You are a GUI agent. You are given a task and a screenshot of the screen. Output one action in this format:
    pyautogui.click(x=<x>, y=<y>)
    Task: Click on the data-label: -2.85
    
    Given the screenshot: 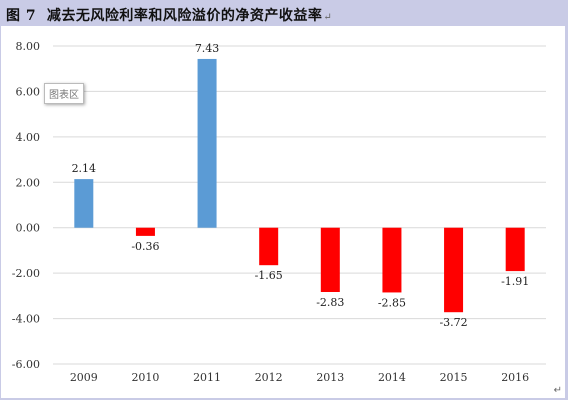 What is the action you would take?
    pyautogui.click(x=392, y=302)
    